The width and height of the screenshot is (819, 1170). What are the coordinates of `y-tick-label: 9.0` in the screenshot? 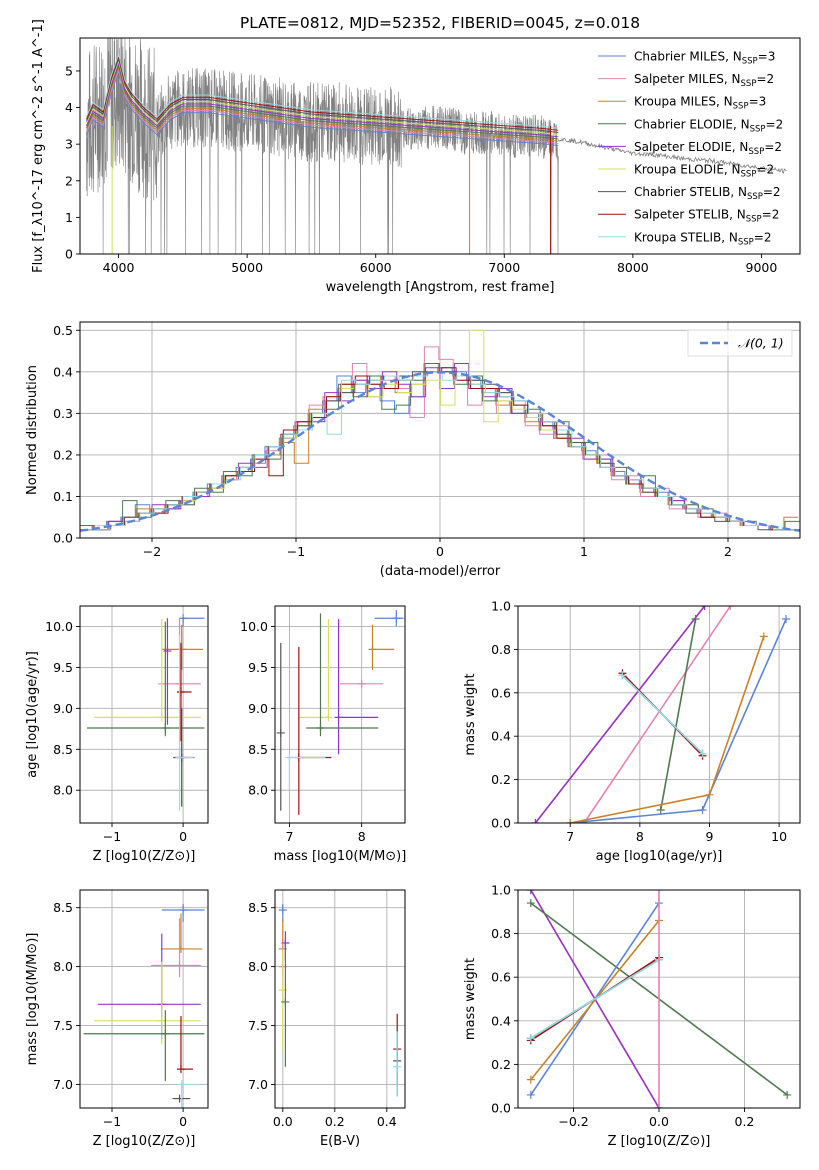 It's located at (258, 708).